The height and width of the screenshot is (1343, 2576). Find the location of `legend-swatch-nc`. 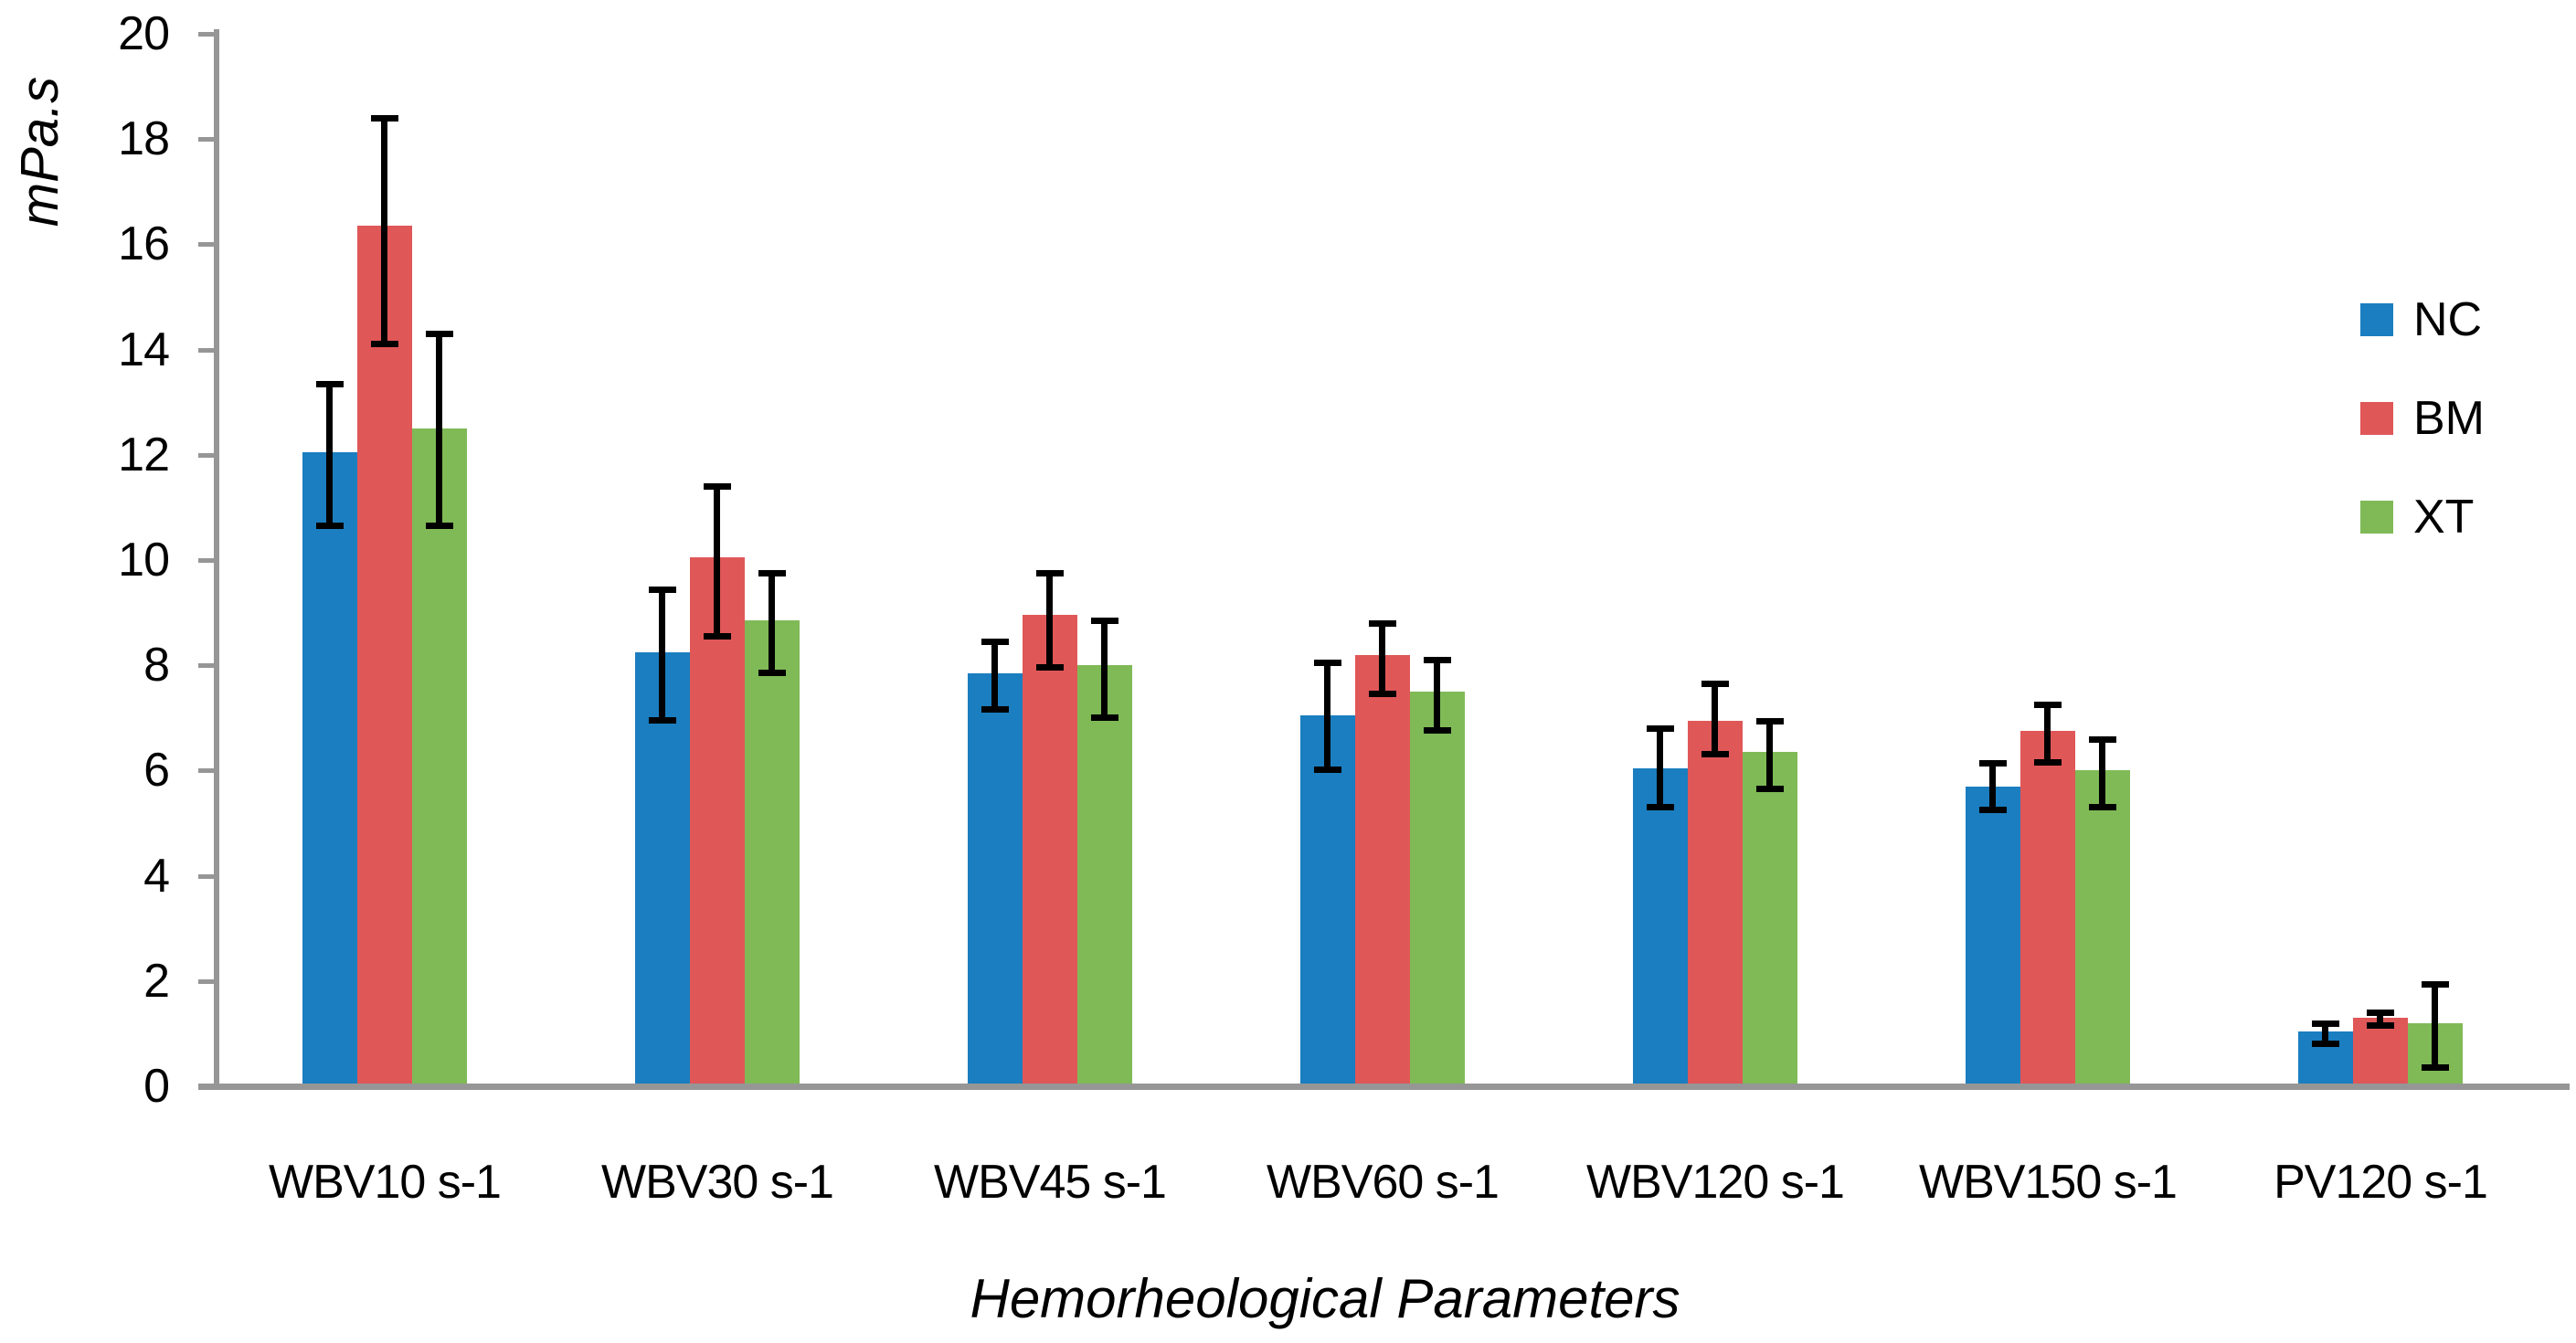

legend-swatch-nc is located at coordinates (2376, 319).